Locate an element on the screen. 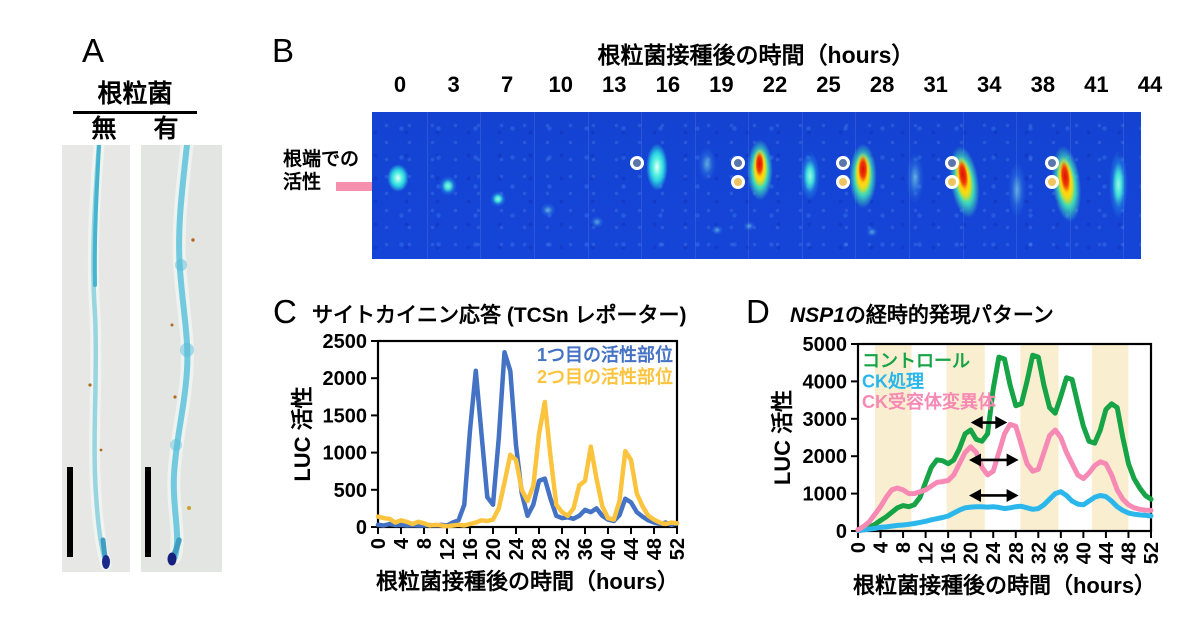 The image size is (1200, 637). luminescence-spot-hot-t28 is located at coordinates (863, 176).